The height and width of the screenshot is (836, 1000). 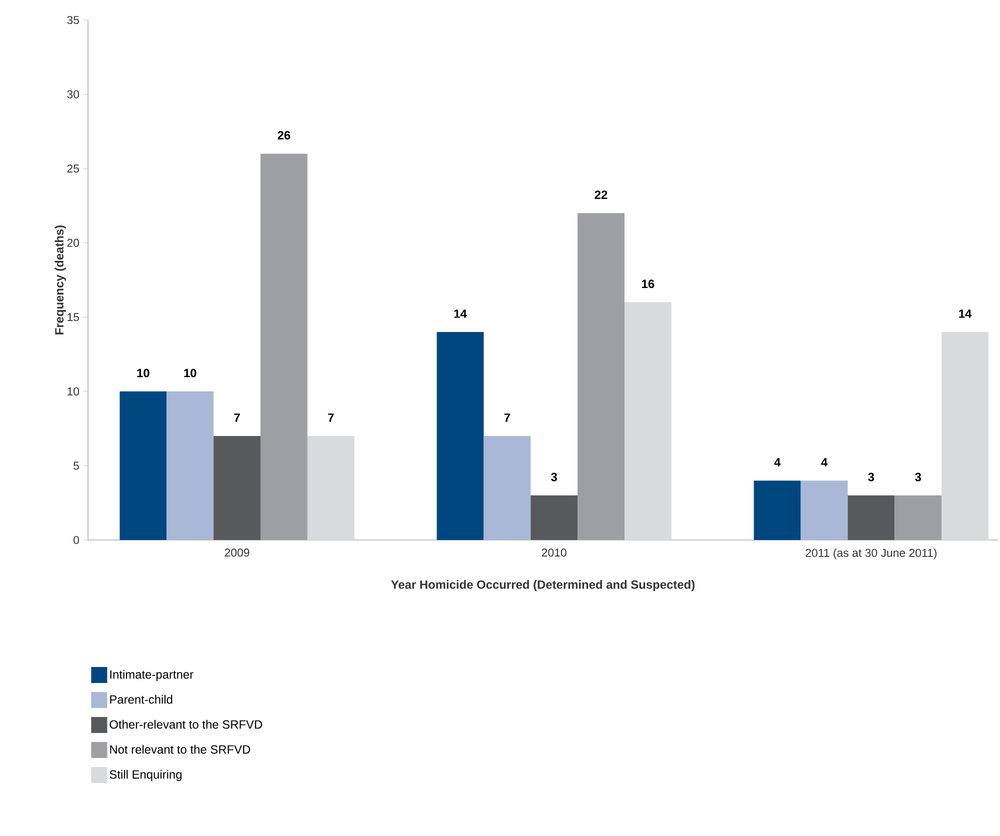 What do you see at coordinates (648, 284) in the screenshot?
I see `data-label: 16` at bounding box center [648, 284].